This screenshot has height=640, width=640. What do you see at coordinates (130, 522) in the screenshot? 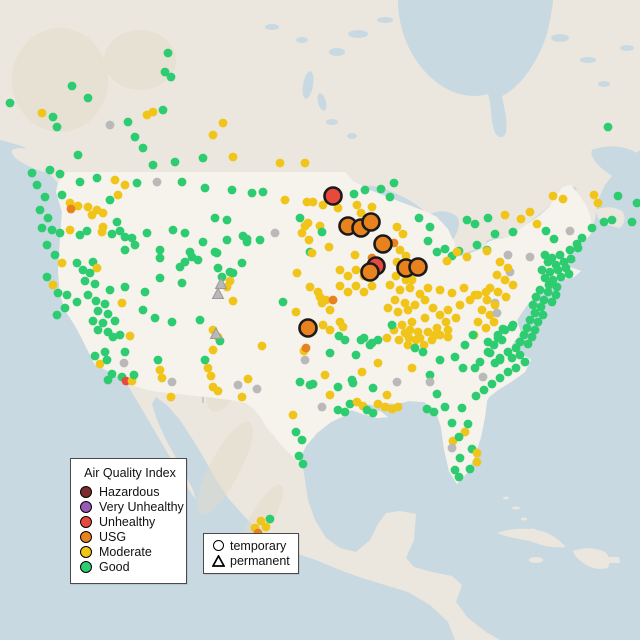
I see `legend-item-unhealthy: Unhealthy` at bounding box center [130, 522].